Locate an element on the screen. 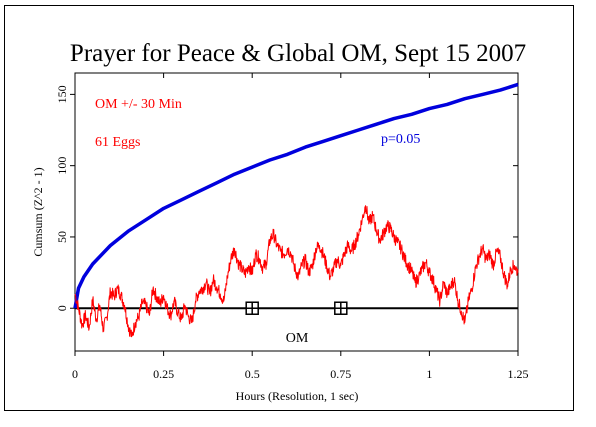  event-window-label: OM +/- 30 Min is located at coordinates (138, 104).